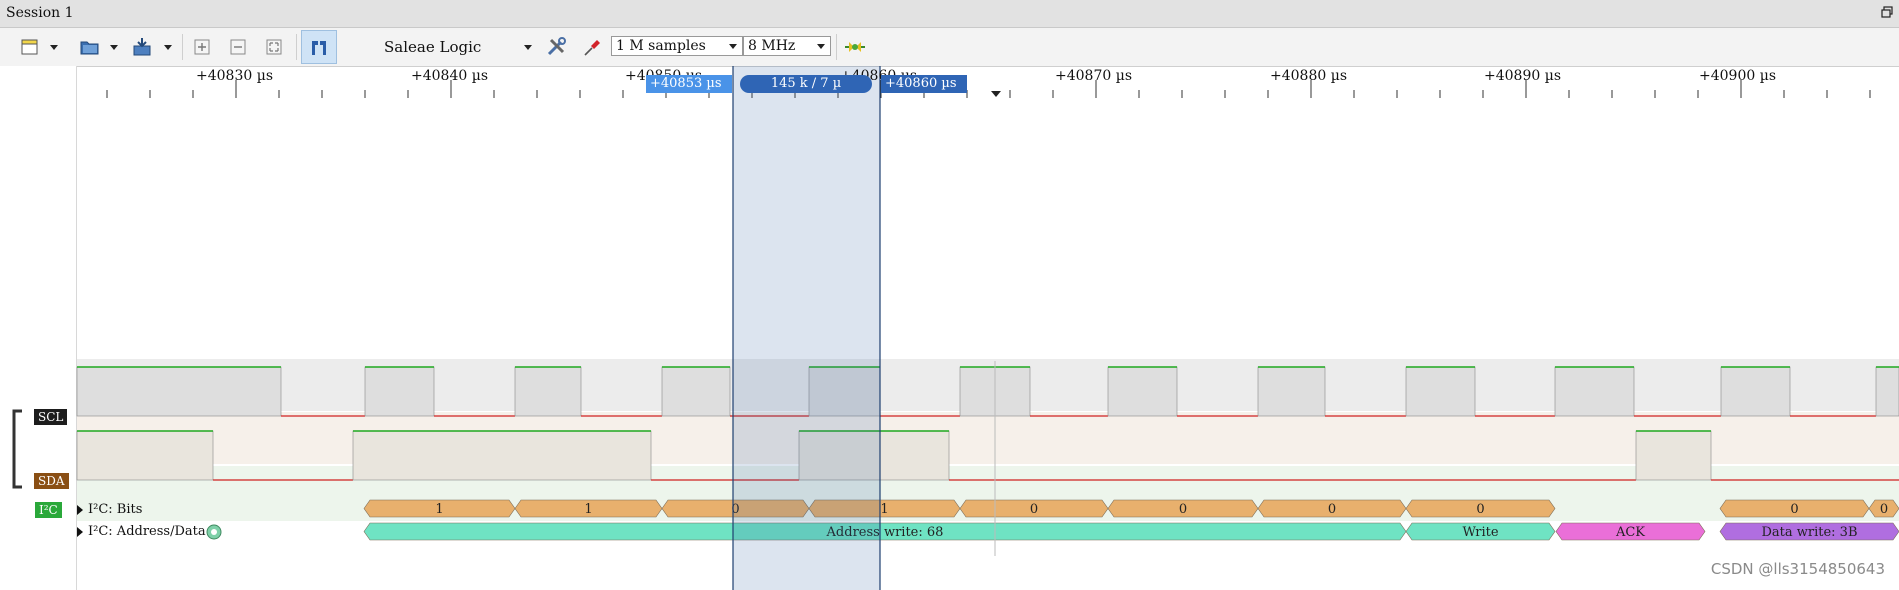 The image size is (1899, 590). I want to click on device-dropdown, so click(528, 47).